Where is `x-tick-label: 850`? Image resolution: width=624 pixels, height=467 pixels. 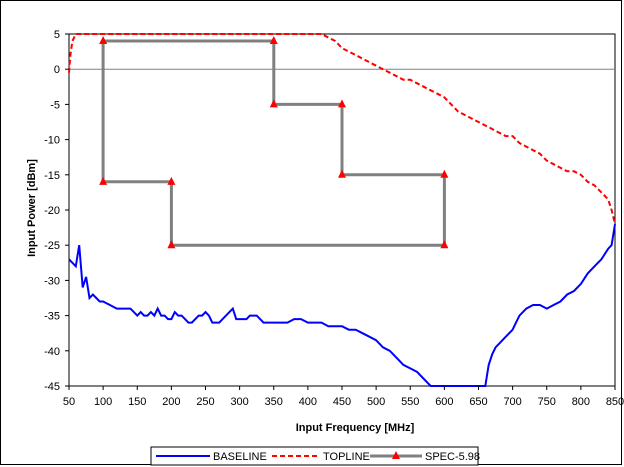
x-tick-label: 850 is located at coordinates (615, 402).